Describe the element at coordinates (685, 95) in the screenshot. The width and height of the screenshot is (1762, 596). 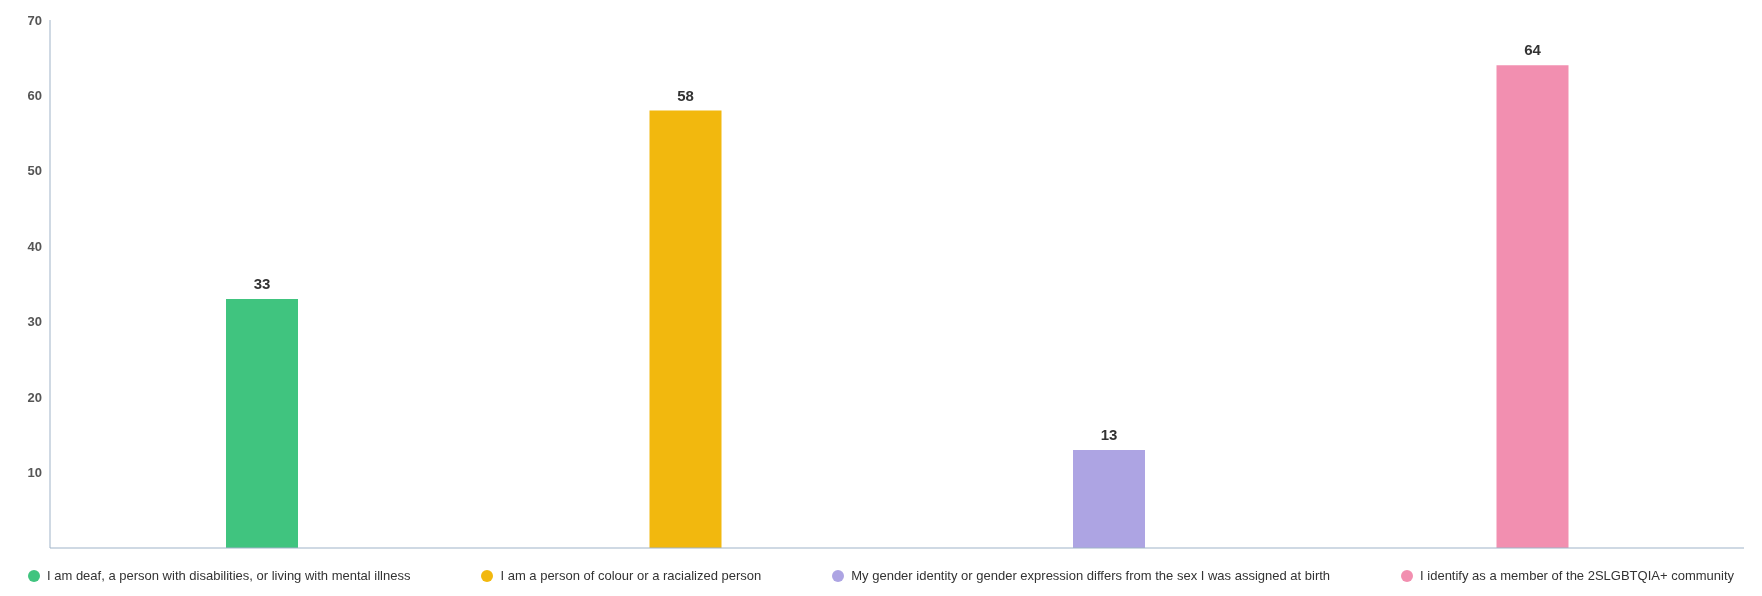
I see `data-label: 58` at that location.